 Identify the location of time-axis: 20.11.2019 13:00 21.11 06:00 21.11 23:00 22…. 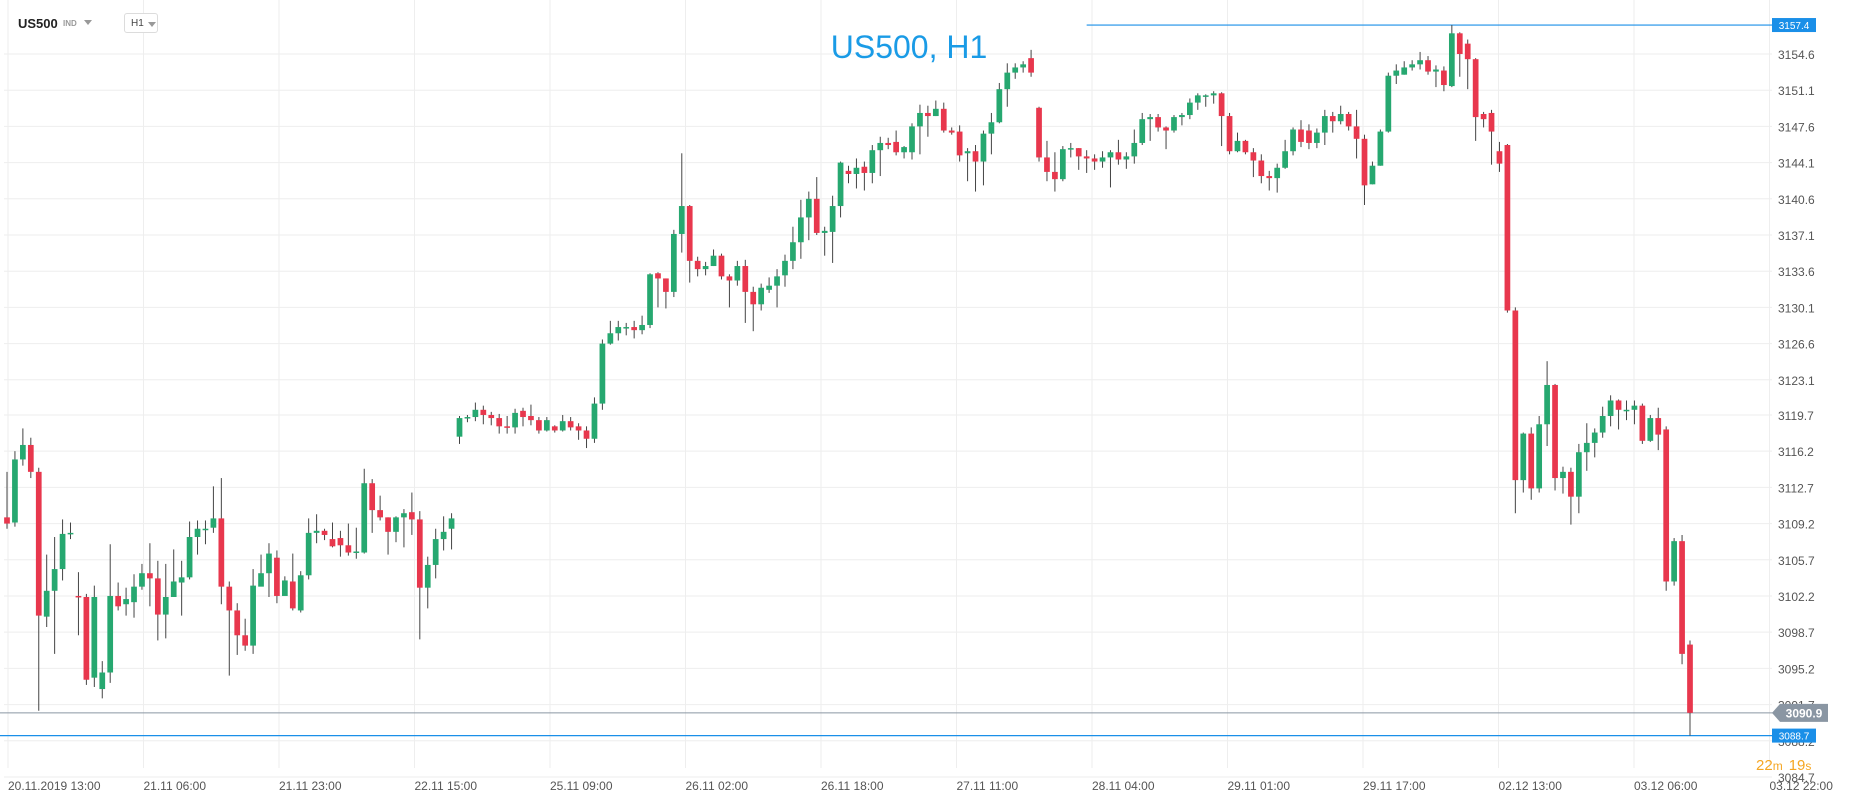
(920, 786).